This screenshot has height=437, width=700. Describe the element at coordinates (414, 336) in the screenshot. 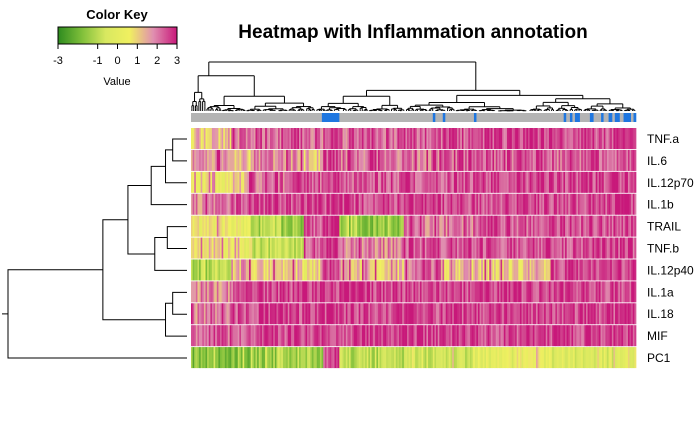

I see `heatmap-row-mif` at that location.